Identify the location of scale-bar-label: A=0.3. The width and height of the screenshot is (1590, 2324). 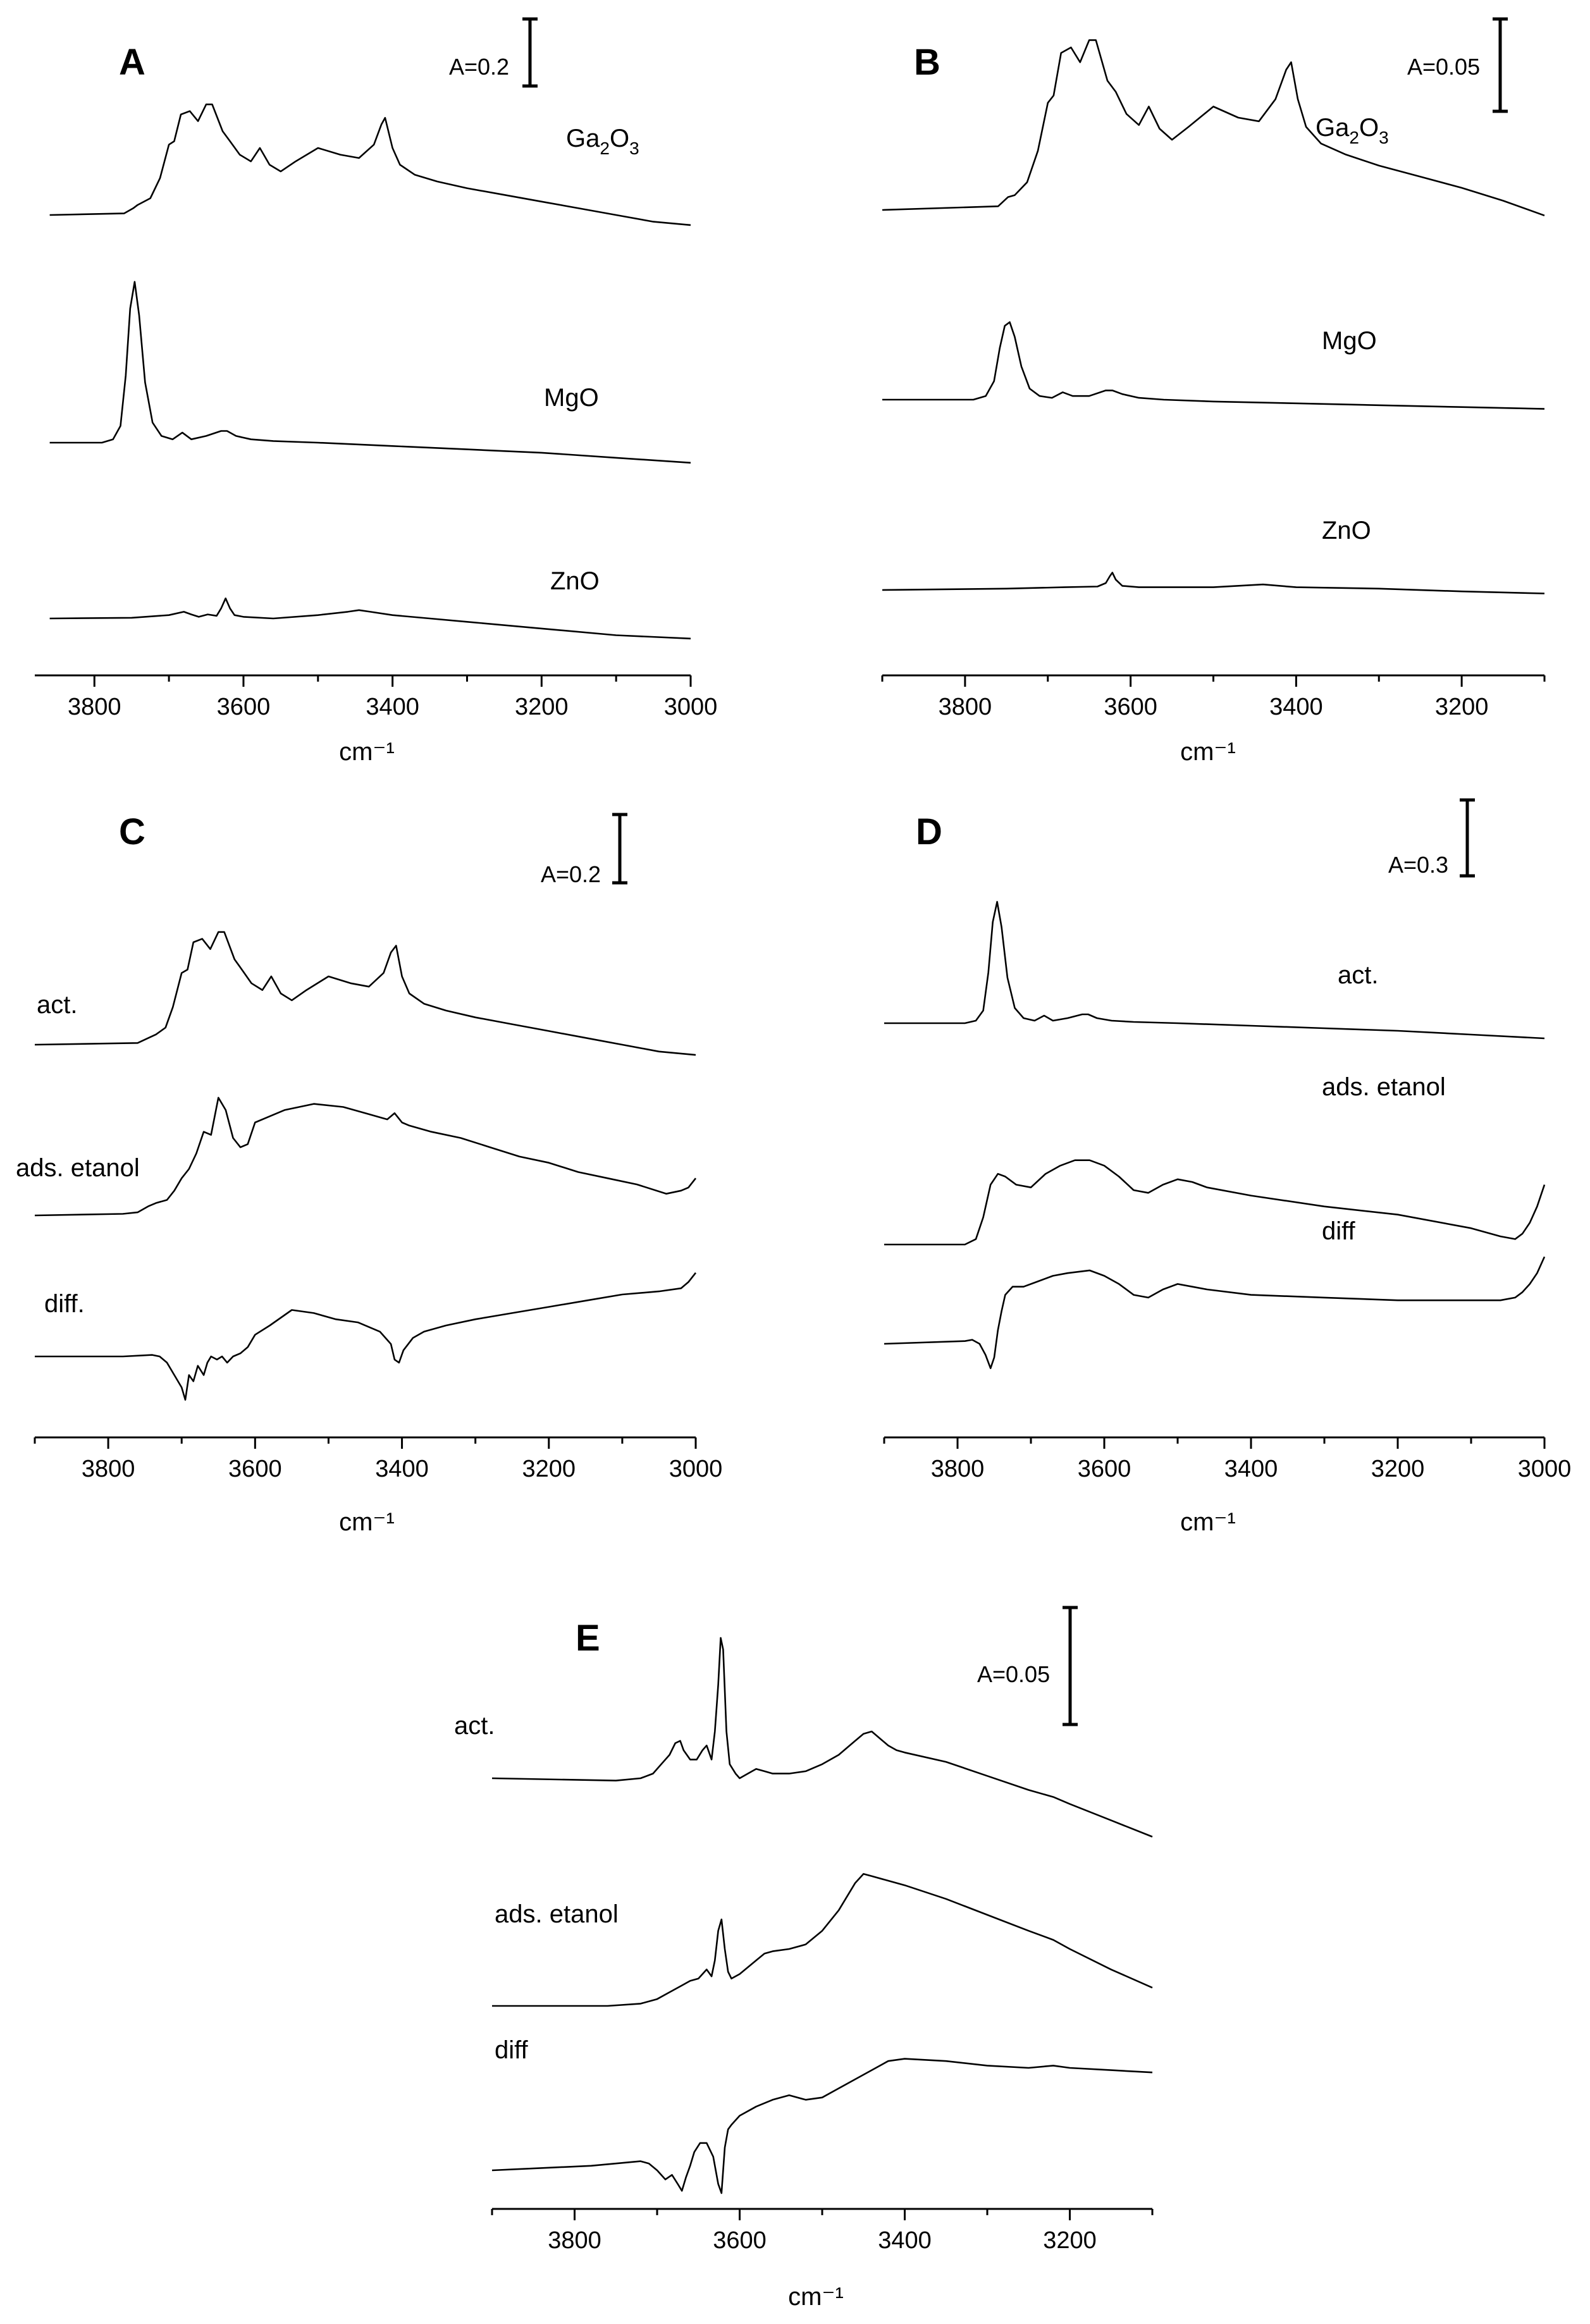
(1418, 865).